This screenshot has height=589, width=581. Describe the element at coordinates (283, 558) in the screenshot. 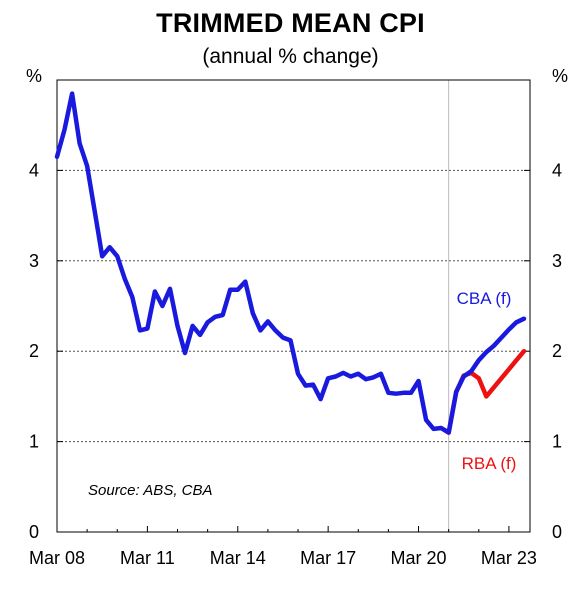

I see `x-axis-labels: Mar 08 Mar 11 Mar 14 Mar 17 Mar 20 Mar 23` at that location.